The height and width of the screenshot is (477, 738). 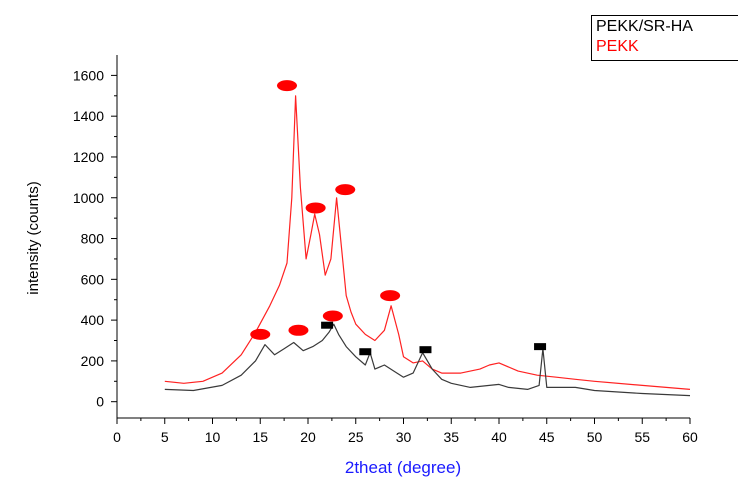 I want to click on legend-entry-pekk-sr-ha: PEKK/SR-HA, so click(x=644, y=26).